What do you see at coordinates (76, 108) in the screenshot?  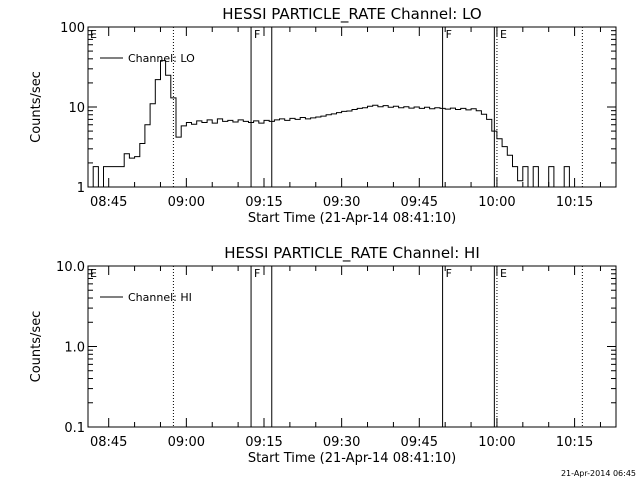 I see `y-tick-label: 10` at bounding box center [76, 108].